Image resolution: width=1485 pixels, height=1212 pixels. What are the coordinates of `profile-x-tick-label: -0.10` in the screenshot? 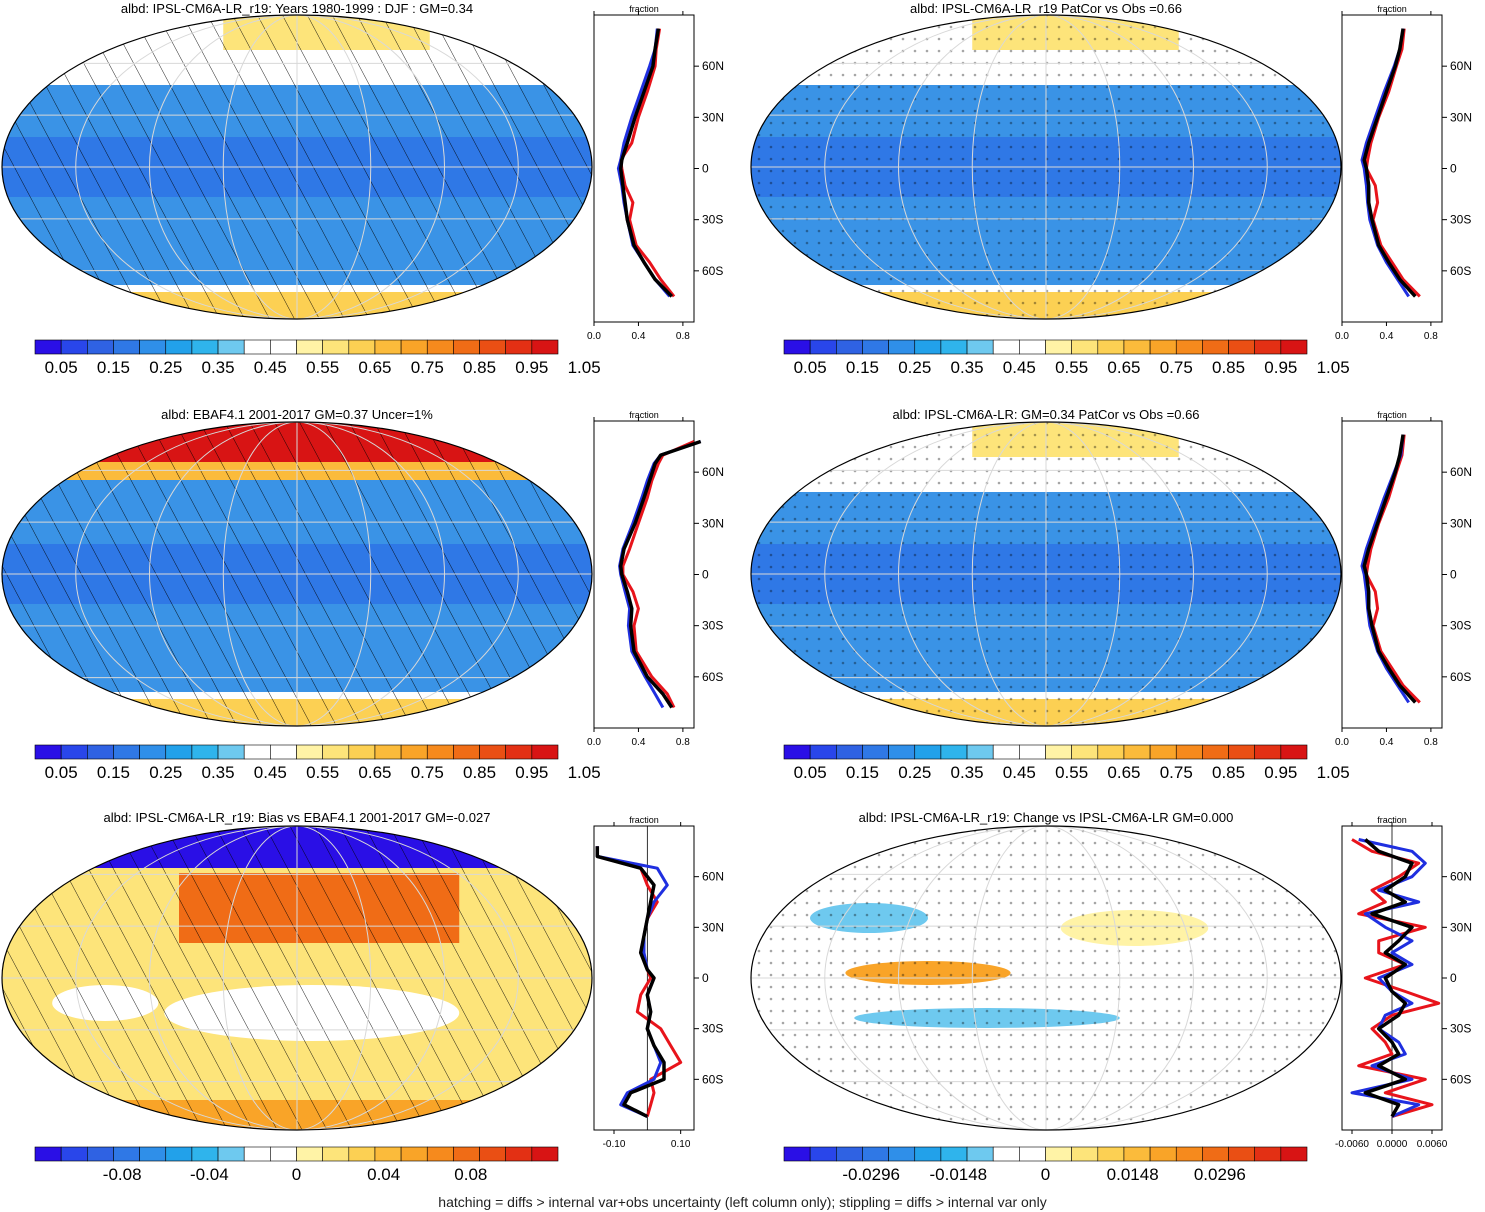 It's located at (614, 1144).